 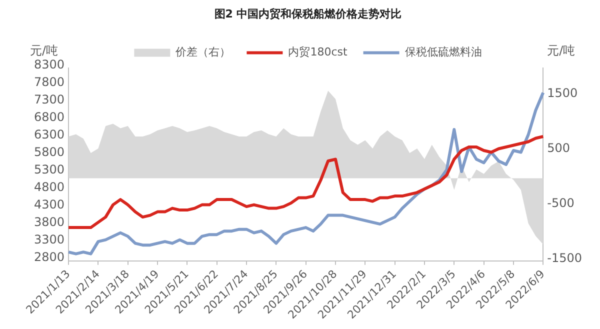 What do you see at coordinates (49, 99) in the screenshot?
I see `y-tick-label: 7300` at bounding box center [49, 99].